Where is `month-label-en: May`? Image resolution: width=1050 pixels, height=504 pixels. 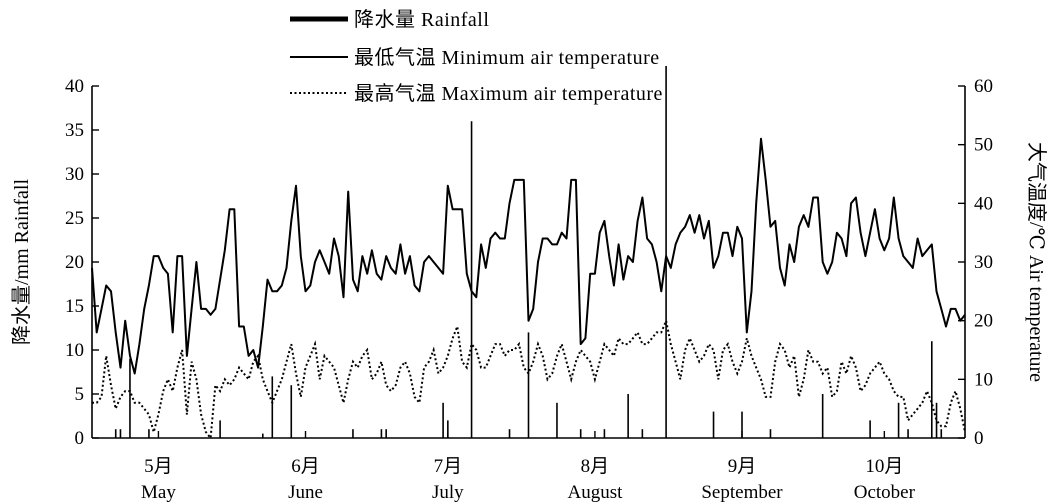
month-label-en: May is located at coordinates (158, 492).